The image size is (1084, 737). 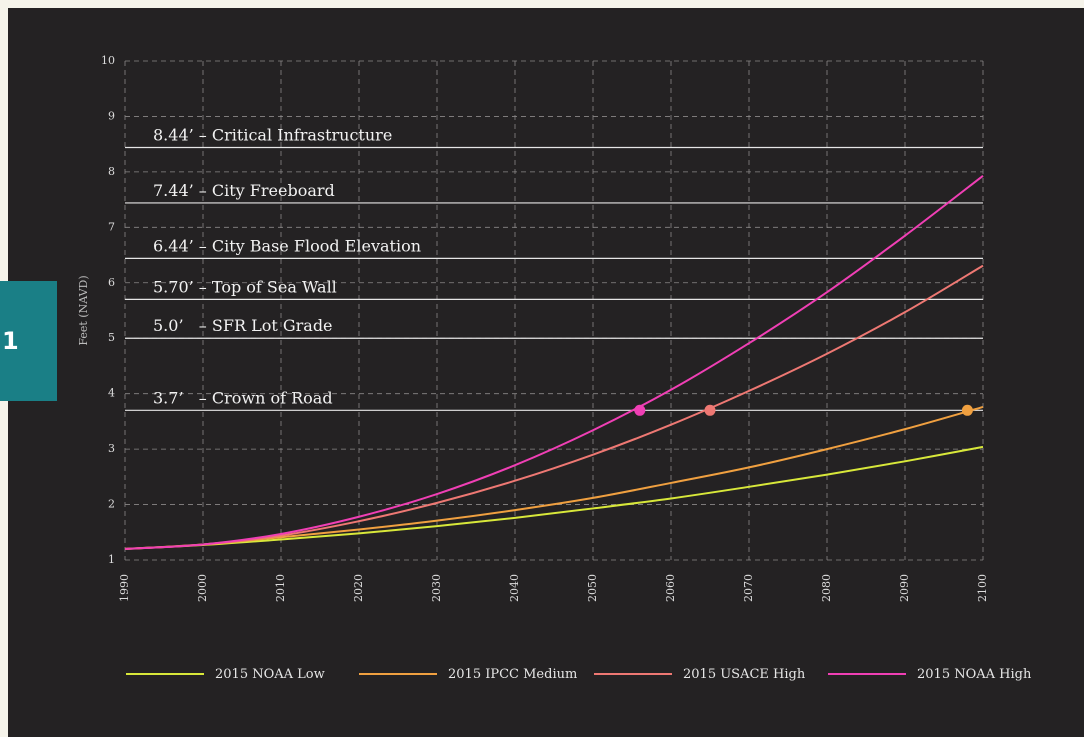 What do you see at coordinates (111, 559) in the screenshot?
I see `y-tick-label: 1` at bounding box center [111, 559].